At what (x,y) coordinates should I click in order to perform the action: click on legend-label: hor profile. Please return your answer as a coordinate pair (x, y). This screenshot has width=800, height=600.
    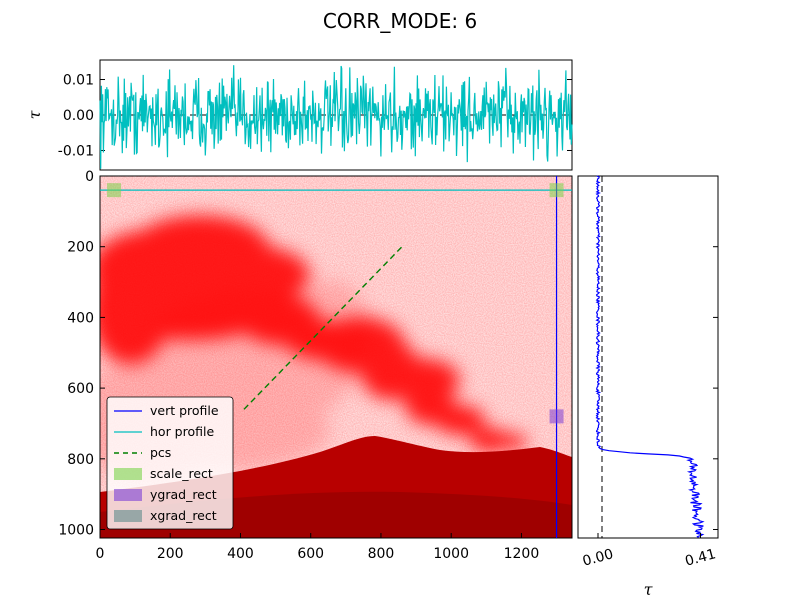
    Looking at the image, I should click on (182, 431).